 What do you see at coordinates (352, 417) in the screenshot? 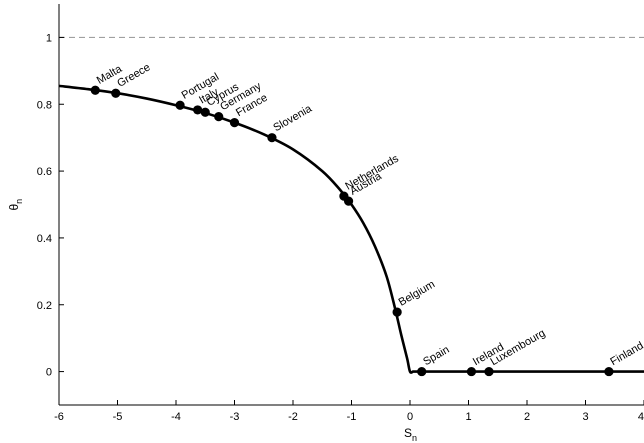
I see `x-tick-label: -1` at bounding box center [352, 417].